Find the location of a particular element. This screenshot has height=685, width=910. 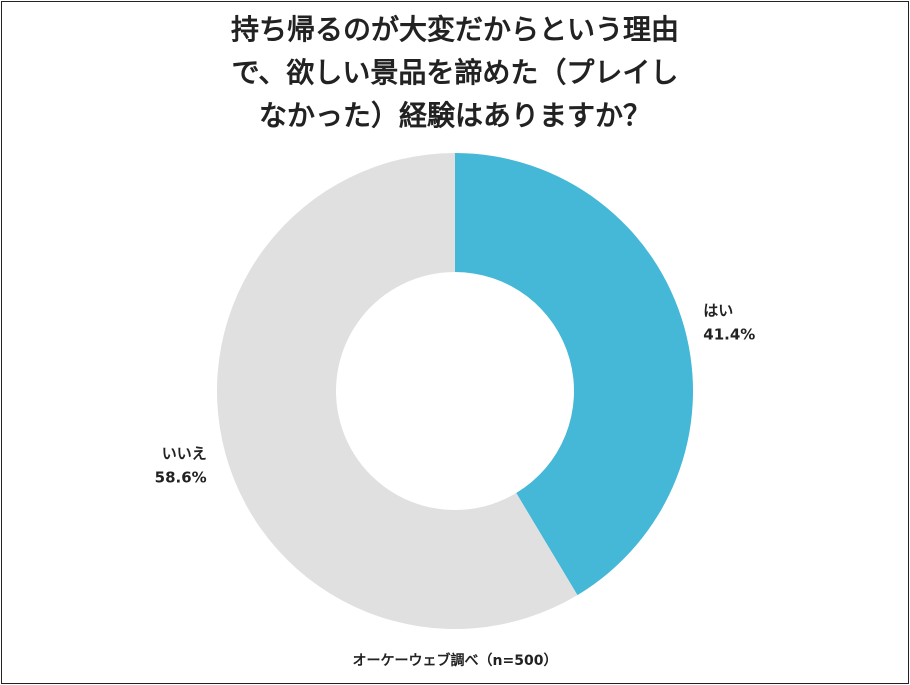

slice-value-label: 58.6% is located at coordinates (181, 478).